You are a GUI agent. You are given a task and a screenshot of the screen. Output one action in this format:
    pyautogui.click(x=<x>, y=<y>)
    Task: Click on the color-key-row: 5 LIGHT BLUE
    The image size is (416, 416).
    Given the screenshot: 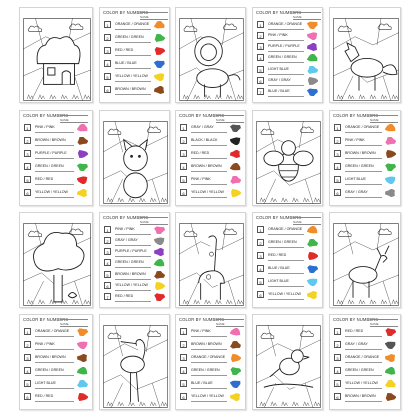 What is the action you would take?
    pyautogui.click(x=365, y=181)
    